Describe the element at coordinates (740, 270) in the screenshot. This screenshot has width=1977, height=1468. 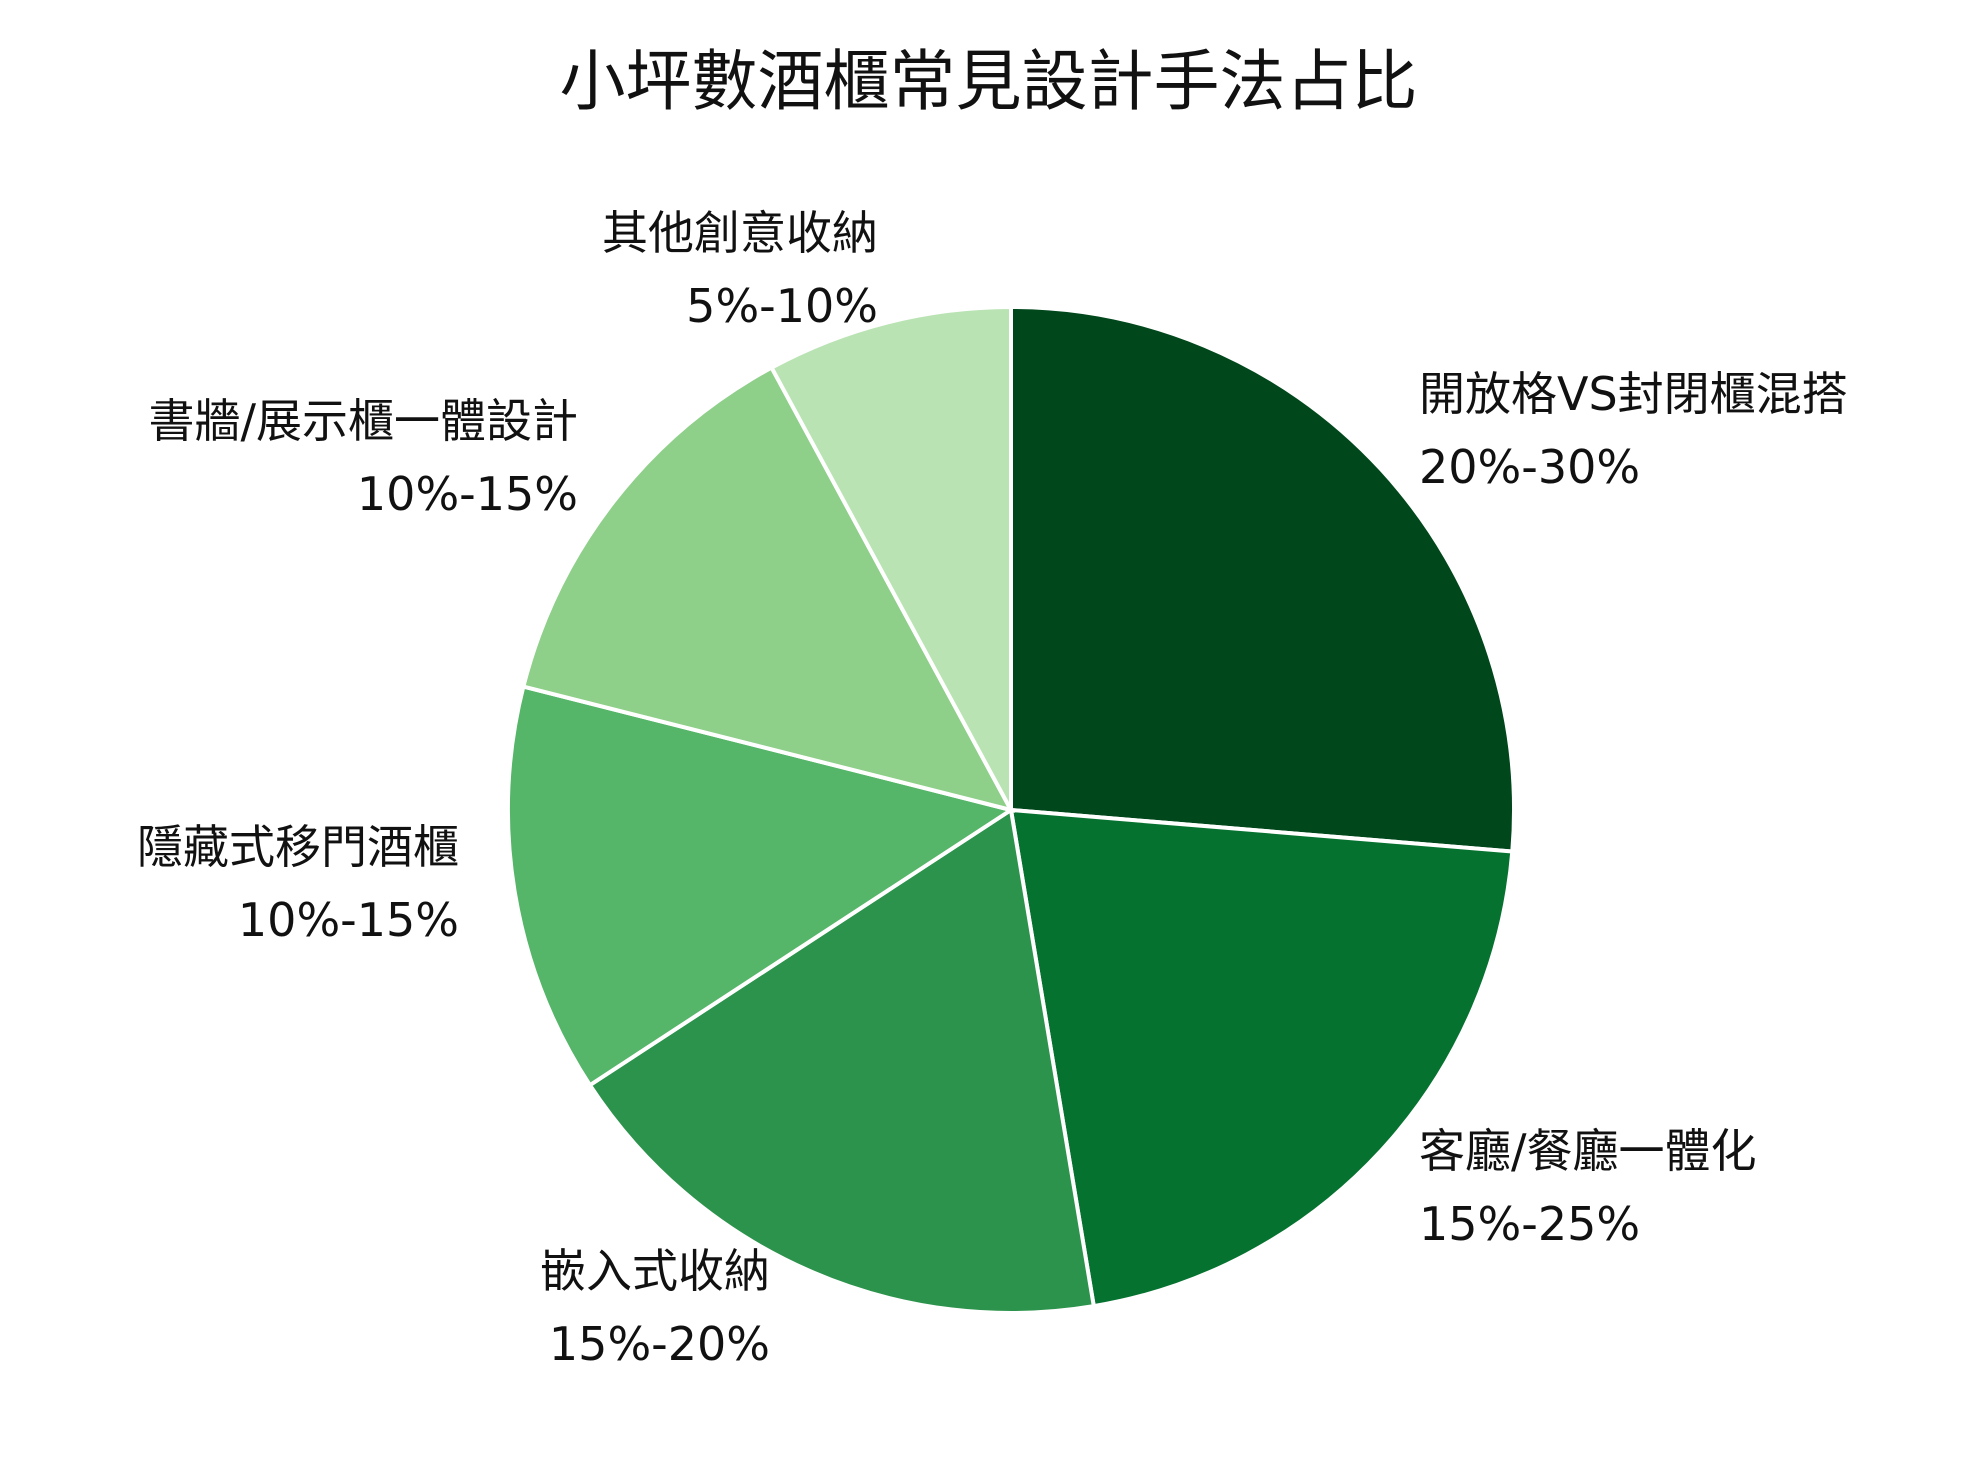
I see `label-other-creative: 其他創意收納 5%-10%` at that location.